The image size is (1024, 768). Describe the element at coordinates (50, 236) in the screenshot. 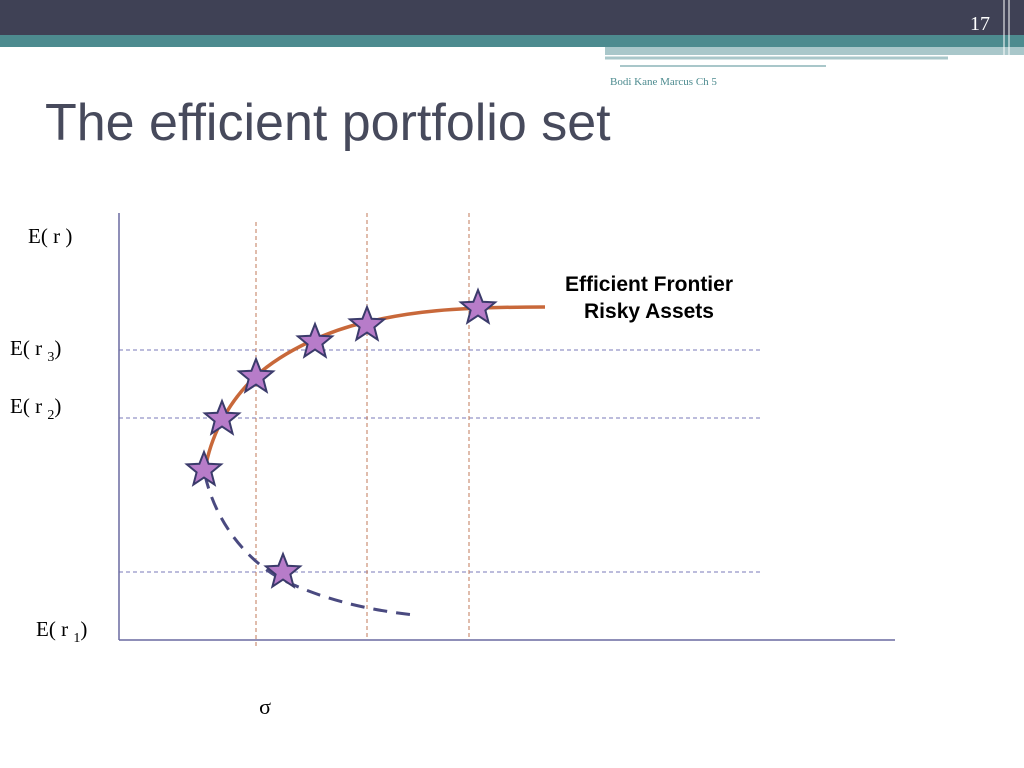

I see `y-axis-label: E( r )` at that location.